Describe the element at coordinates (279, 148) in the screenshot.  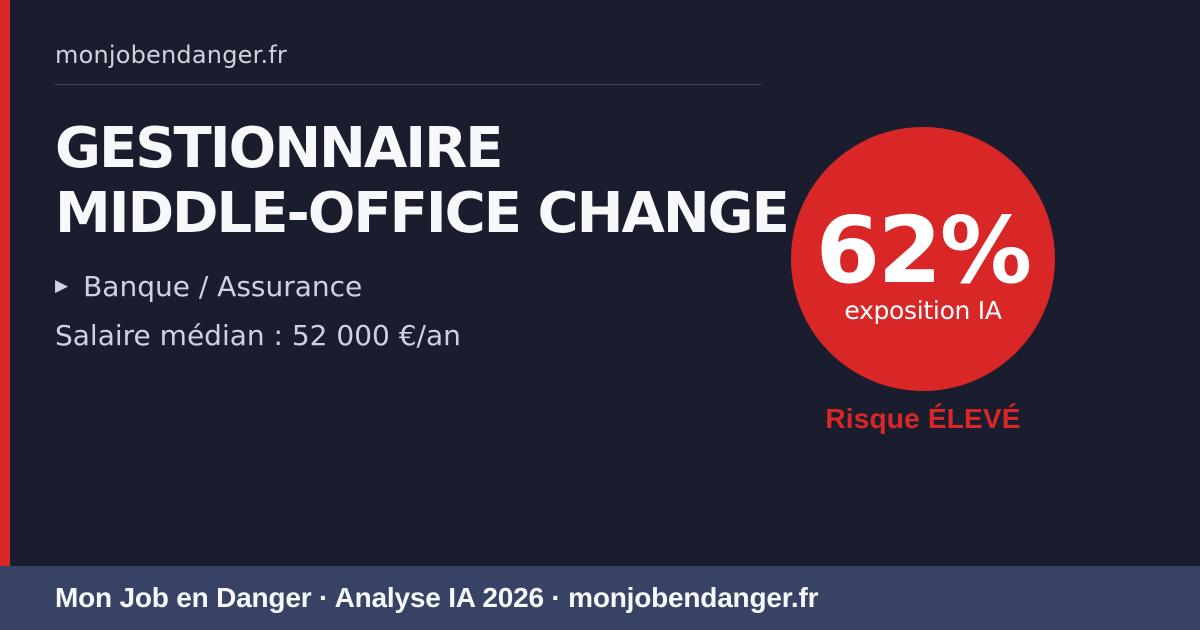
I see `job-title-line-1: GESTIONNAIRE` at that location.